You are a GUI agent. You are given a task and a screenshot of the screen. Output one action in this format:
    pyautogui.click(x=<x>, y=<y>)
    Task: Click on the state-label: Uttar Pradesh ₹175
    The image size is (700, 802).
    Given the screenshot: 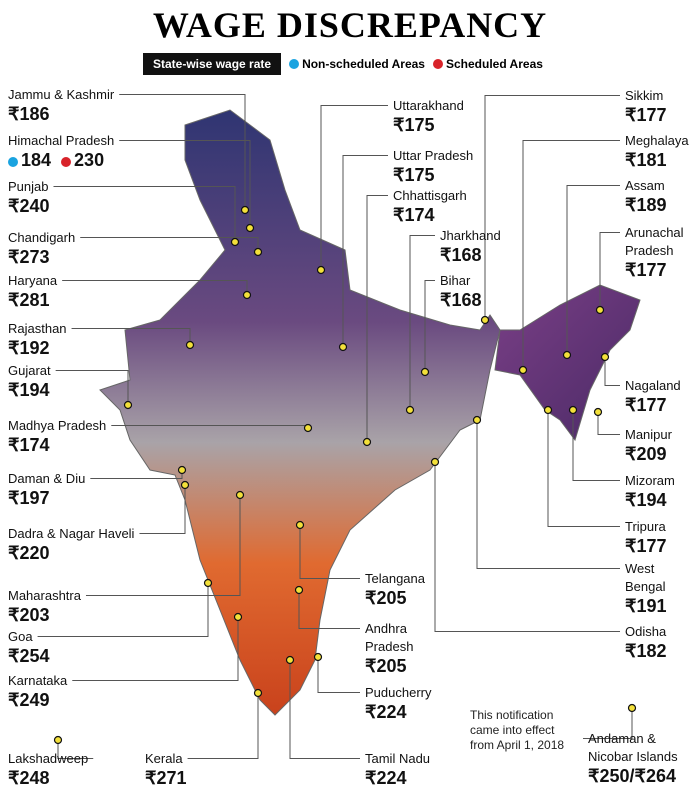 What is the action you would take?
    pyautogui.click(x=433, y=166)
    